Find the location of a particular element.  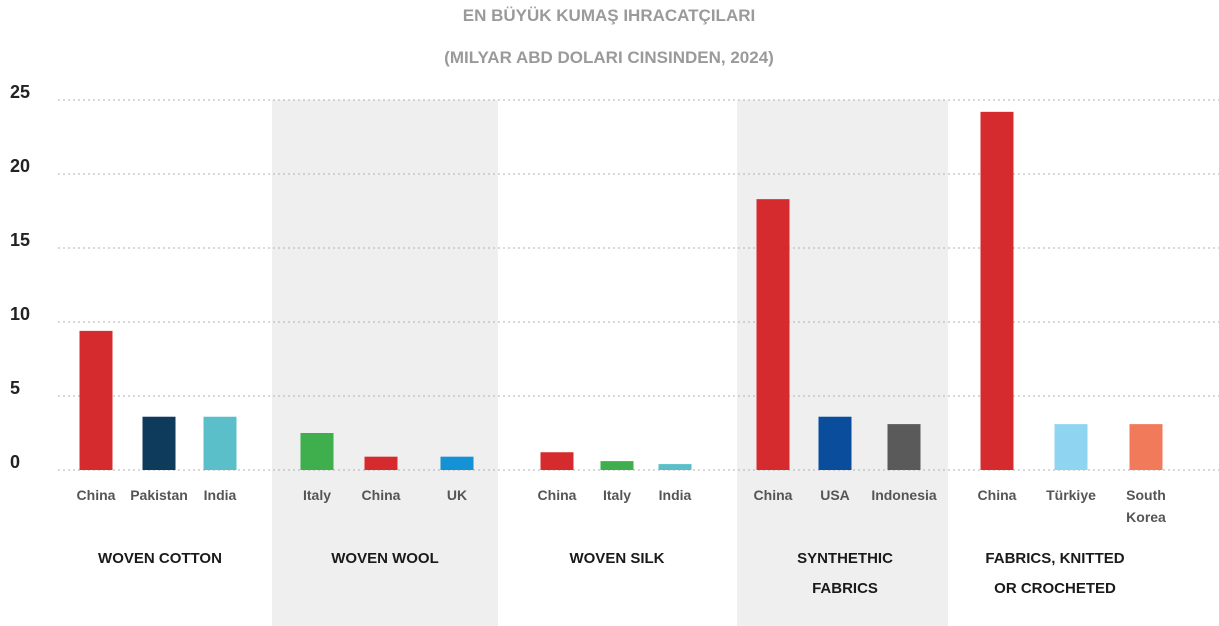

category-label: USA is located at coordinates (835, 495).